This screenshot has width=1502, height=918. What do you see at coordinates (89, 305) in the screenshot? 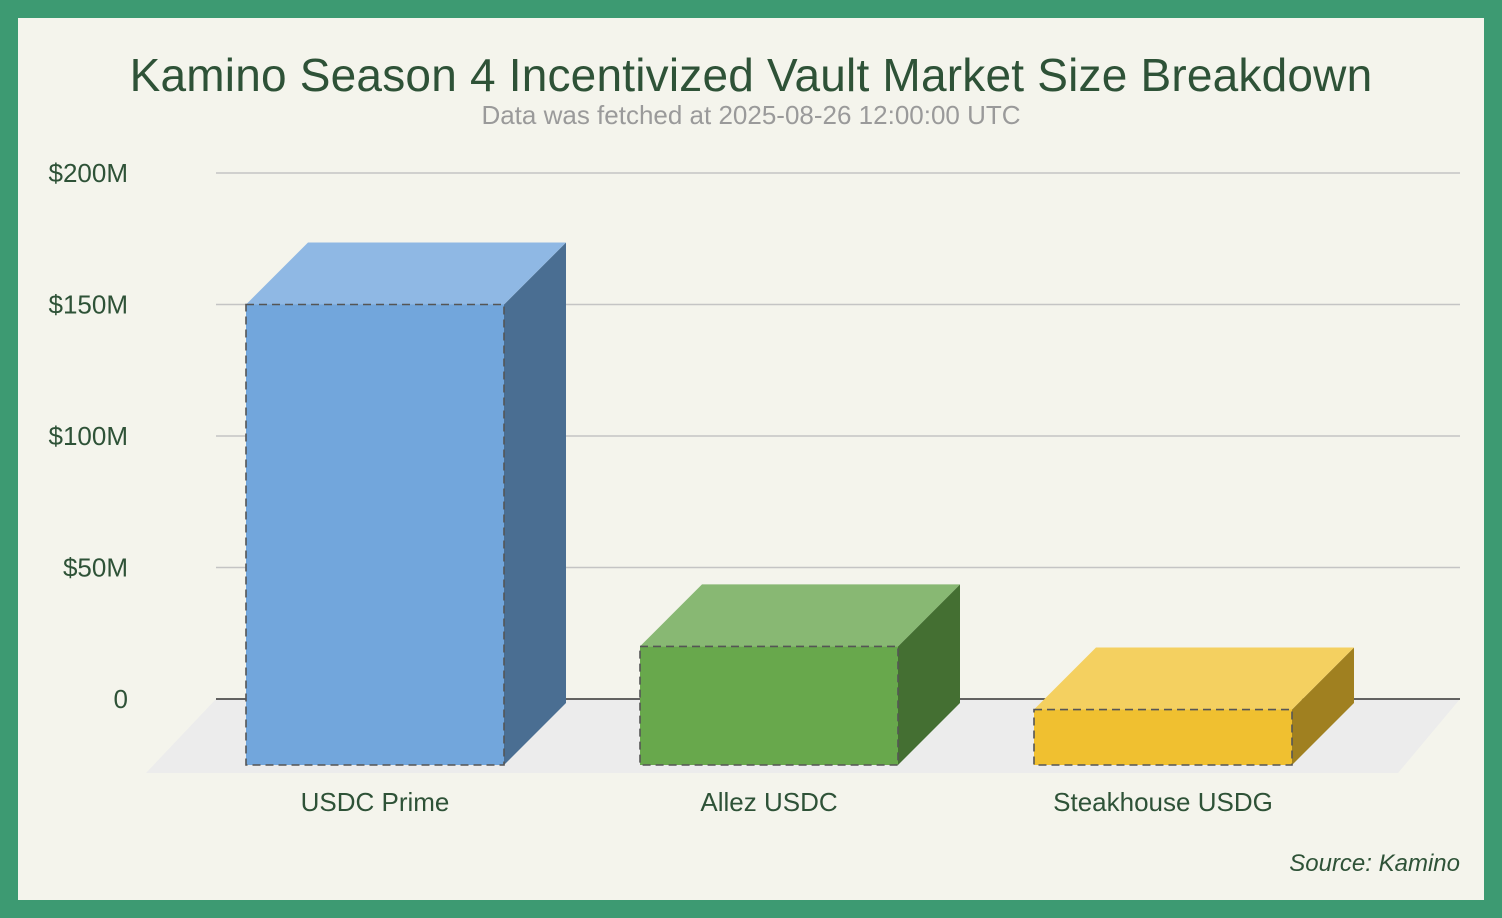
I see `y-tick-label: $150M` at bounding box center [89, 305].